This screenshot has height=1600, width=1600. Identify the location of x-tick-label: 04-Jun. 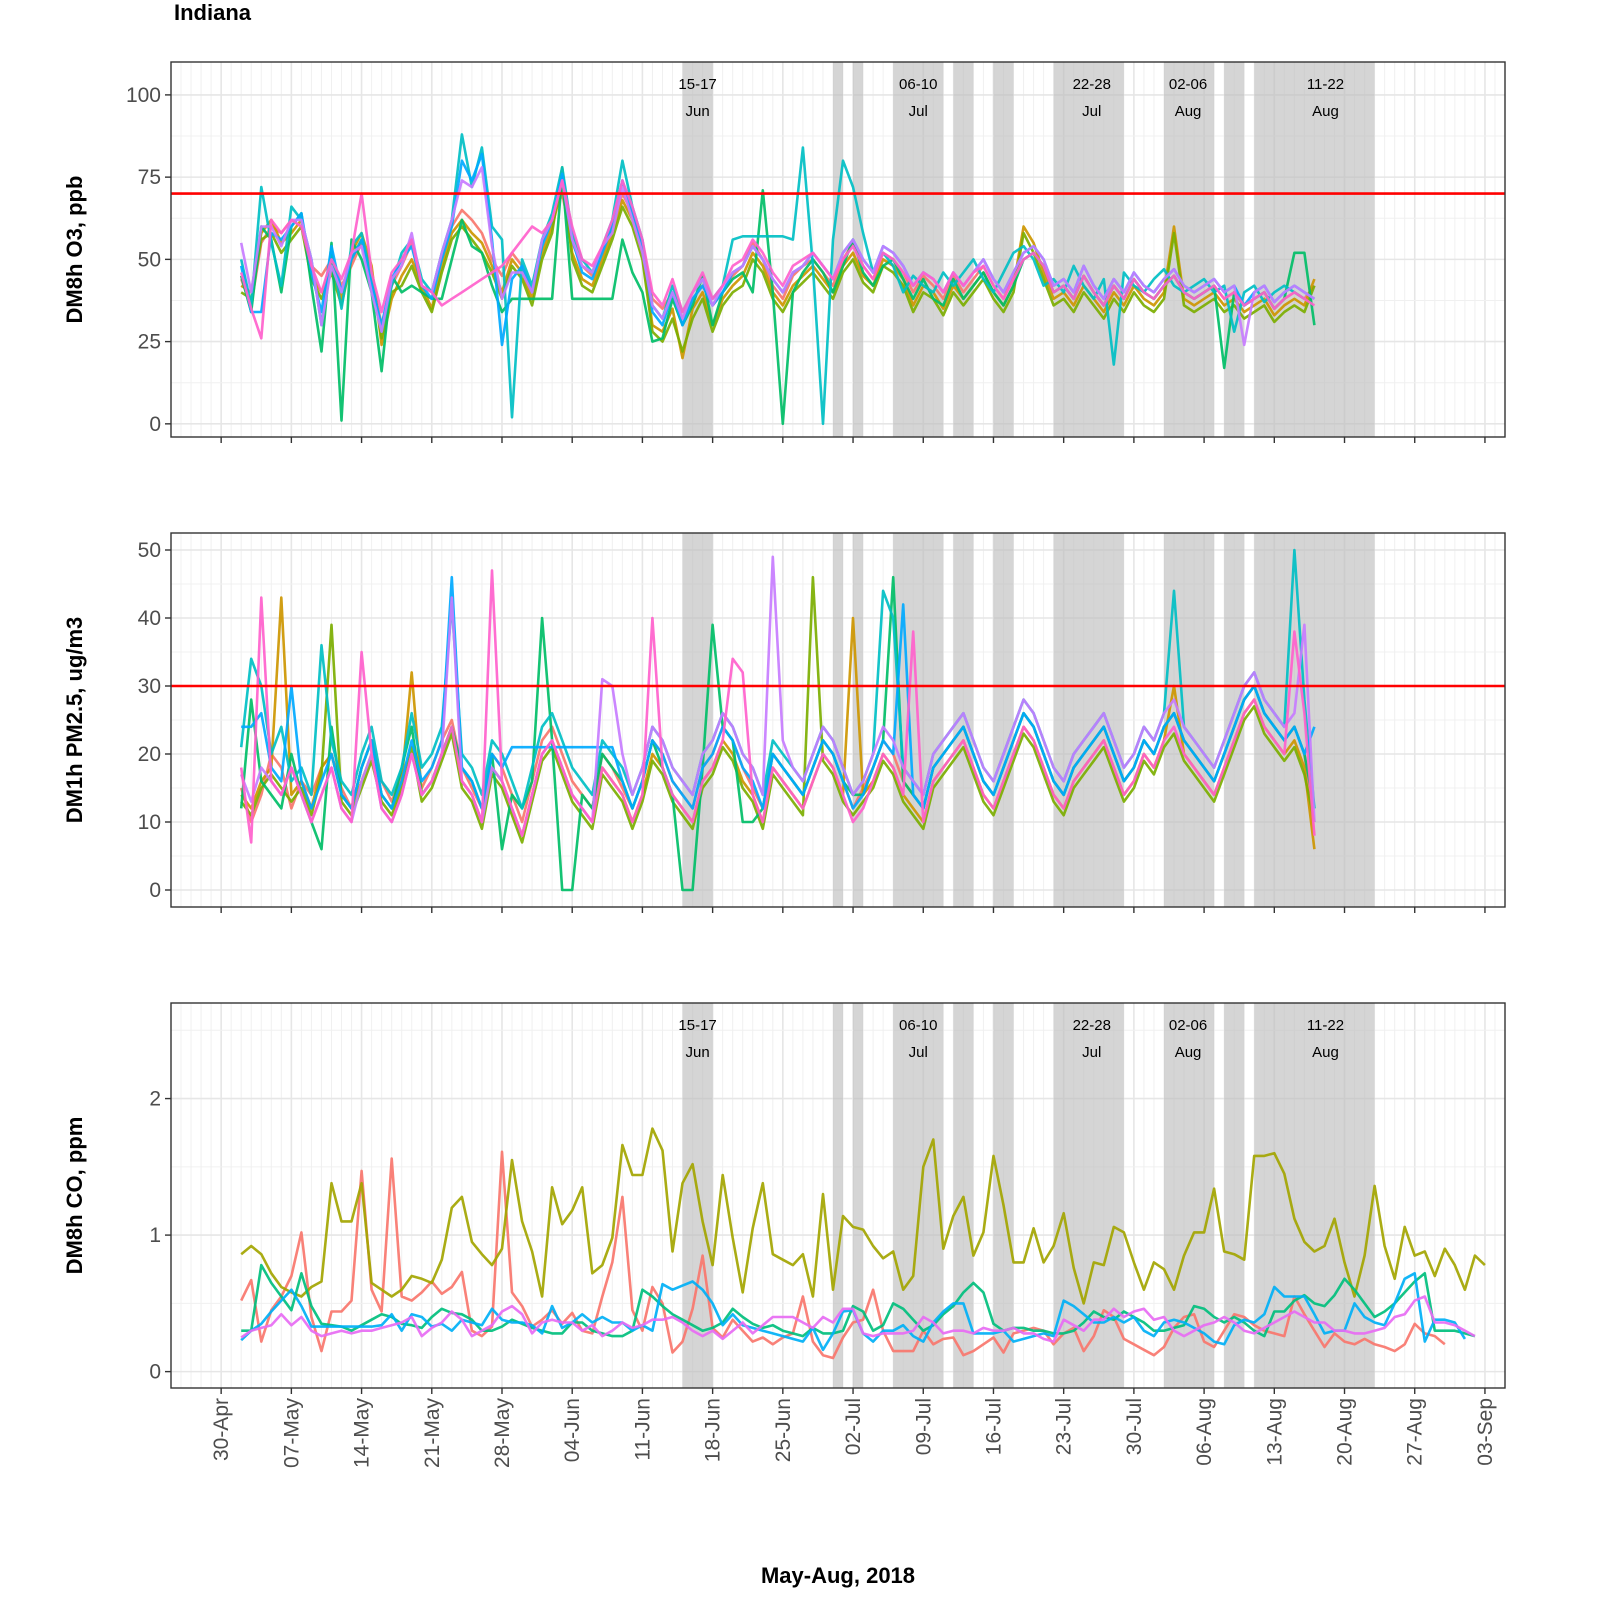
(572, 1430).